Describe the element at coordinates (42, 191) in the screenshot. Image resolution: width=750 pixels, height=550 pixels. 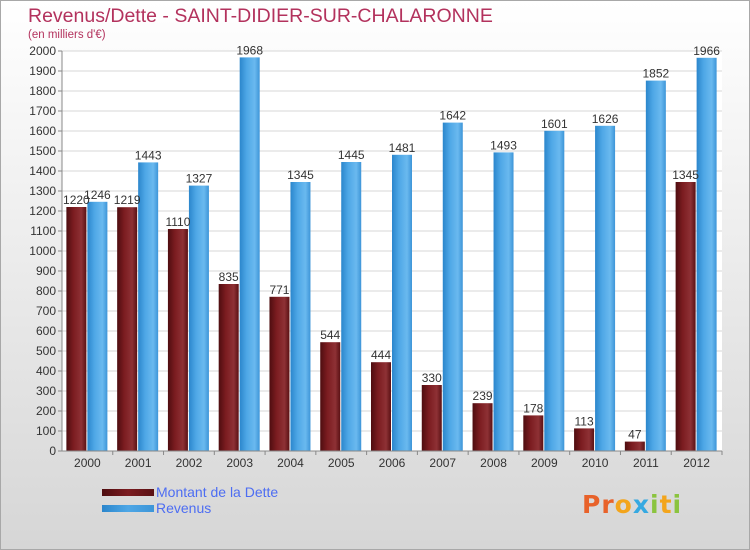
I see `y-tick-label: 1300` at that location.